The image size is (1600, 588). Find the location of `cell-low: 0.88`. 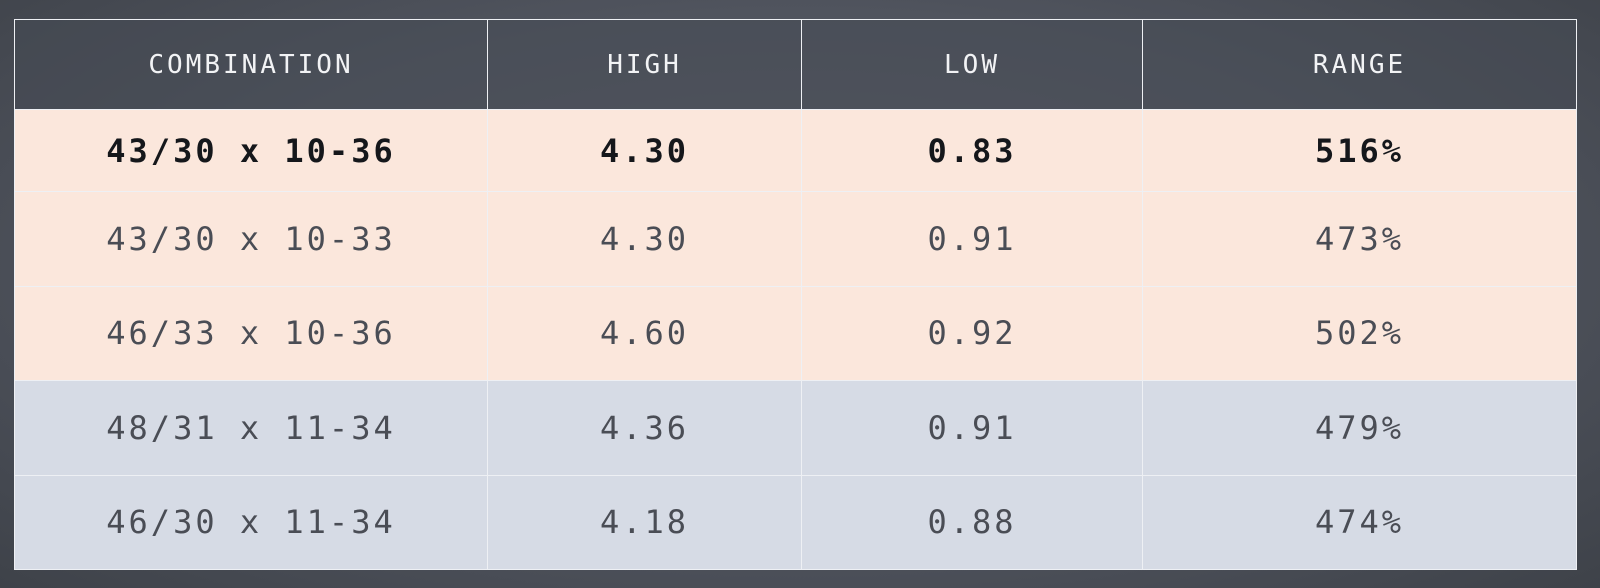

cell-low: 0.88 is located at coordinates (972, 522).